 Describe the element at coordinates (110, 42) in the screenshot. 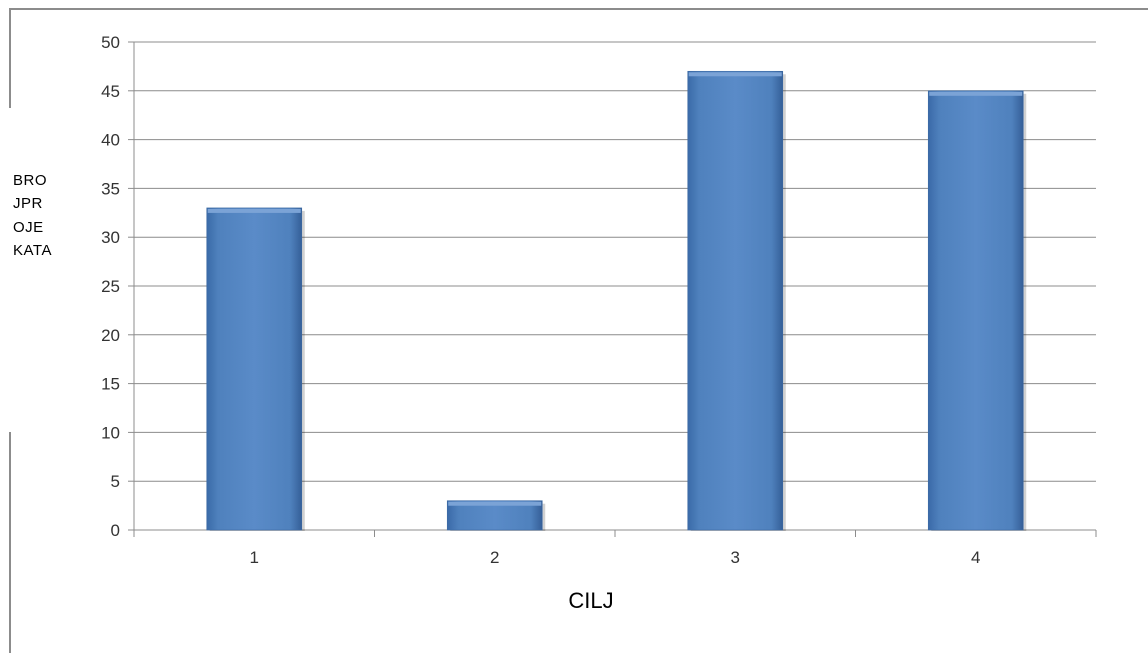

I see `y-tick-label: 50` at that location.